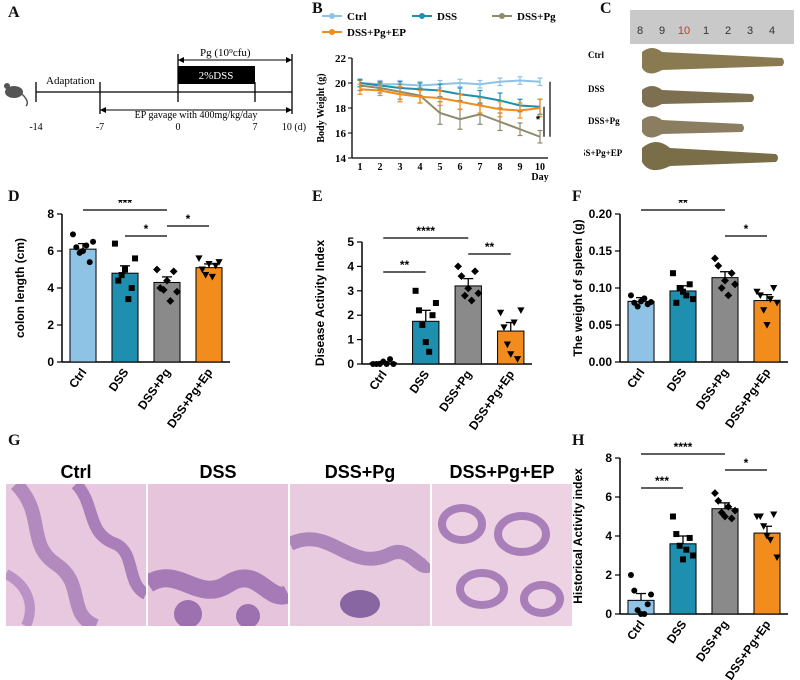 This screenshot has height=680, width=800. I want to click on y-tick-label: 4, so click(50, 288).